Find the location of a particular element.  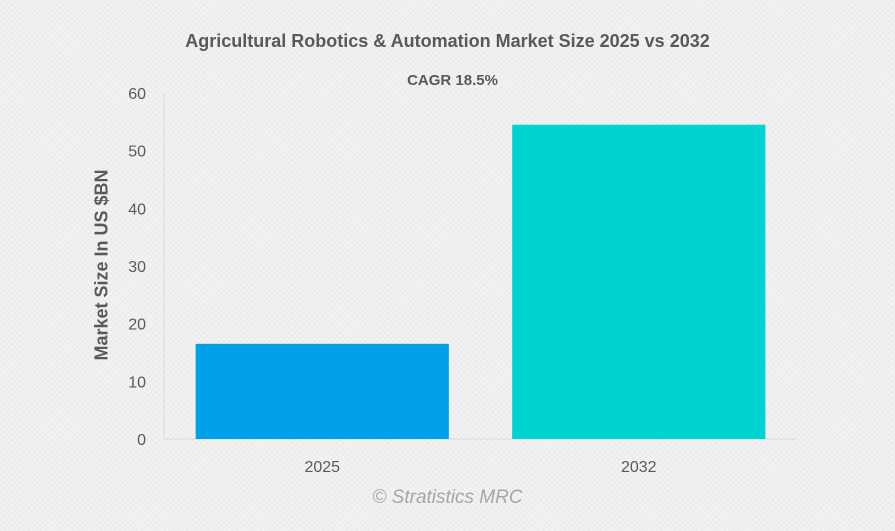

y-tick-label: 60 is located at coordinates (137, 94).